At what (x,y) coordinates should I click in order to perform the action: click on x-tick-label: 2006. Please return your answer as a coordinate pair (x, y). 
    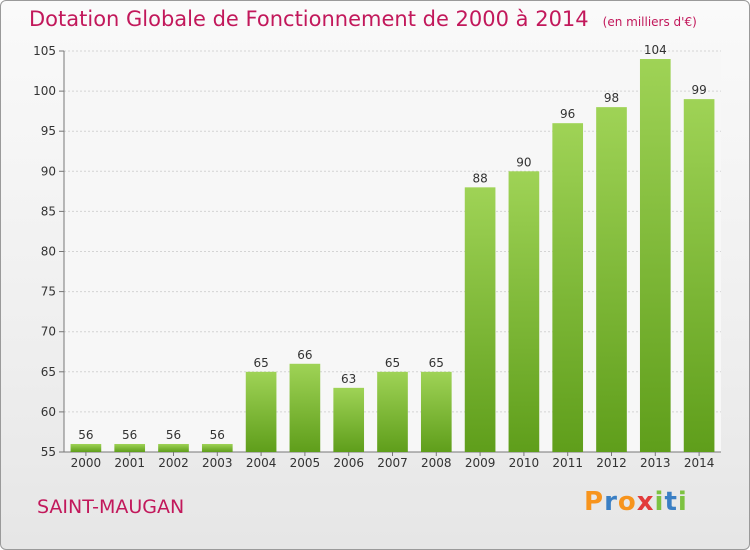
    Looking at the image, I should click on (348, 463).